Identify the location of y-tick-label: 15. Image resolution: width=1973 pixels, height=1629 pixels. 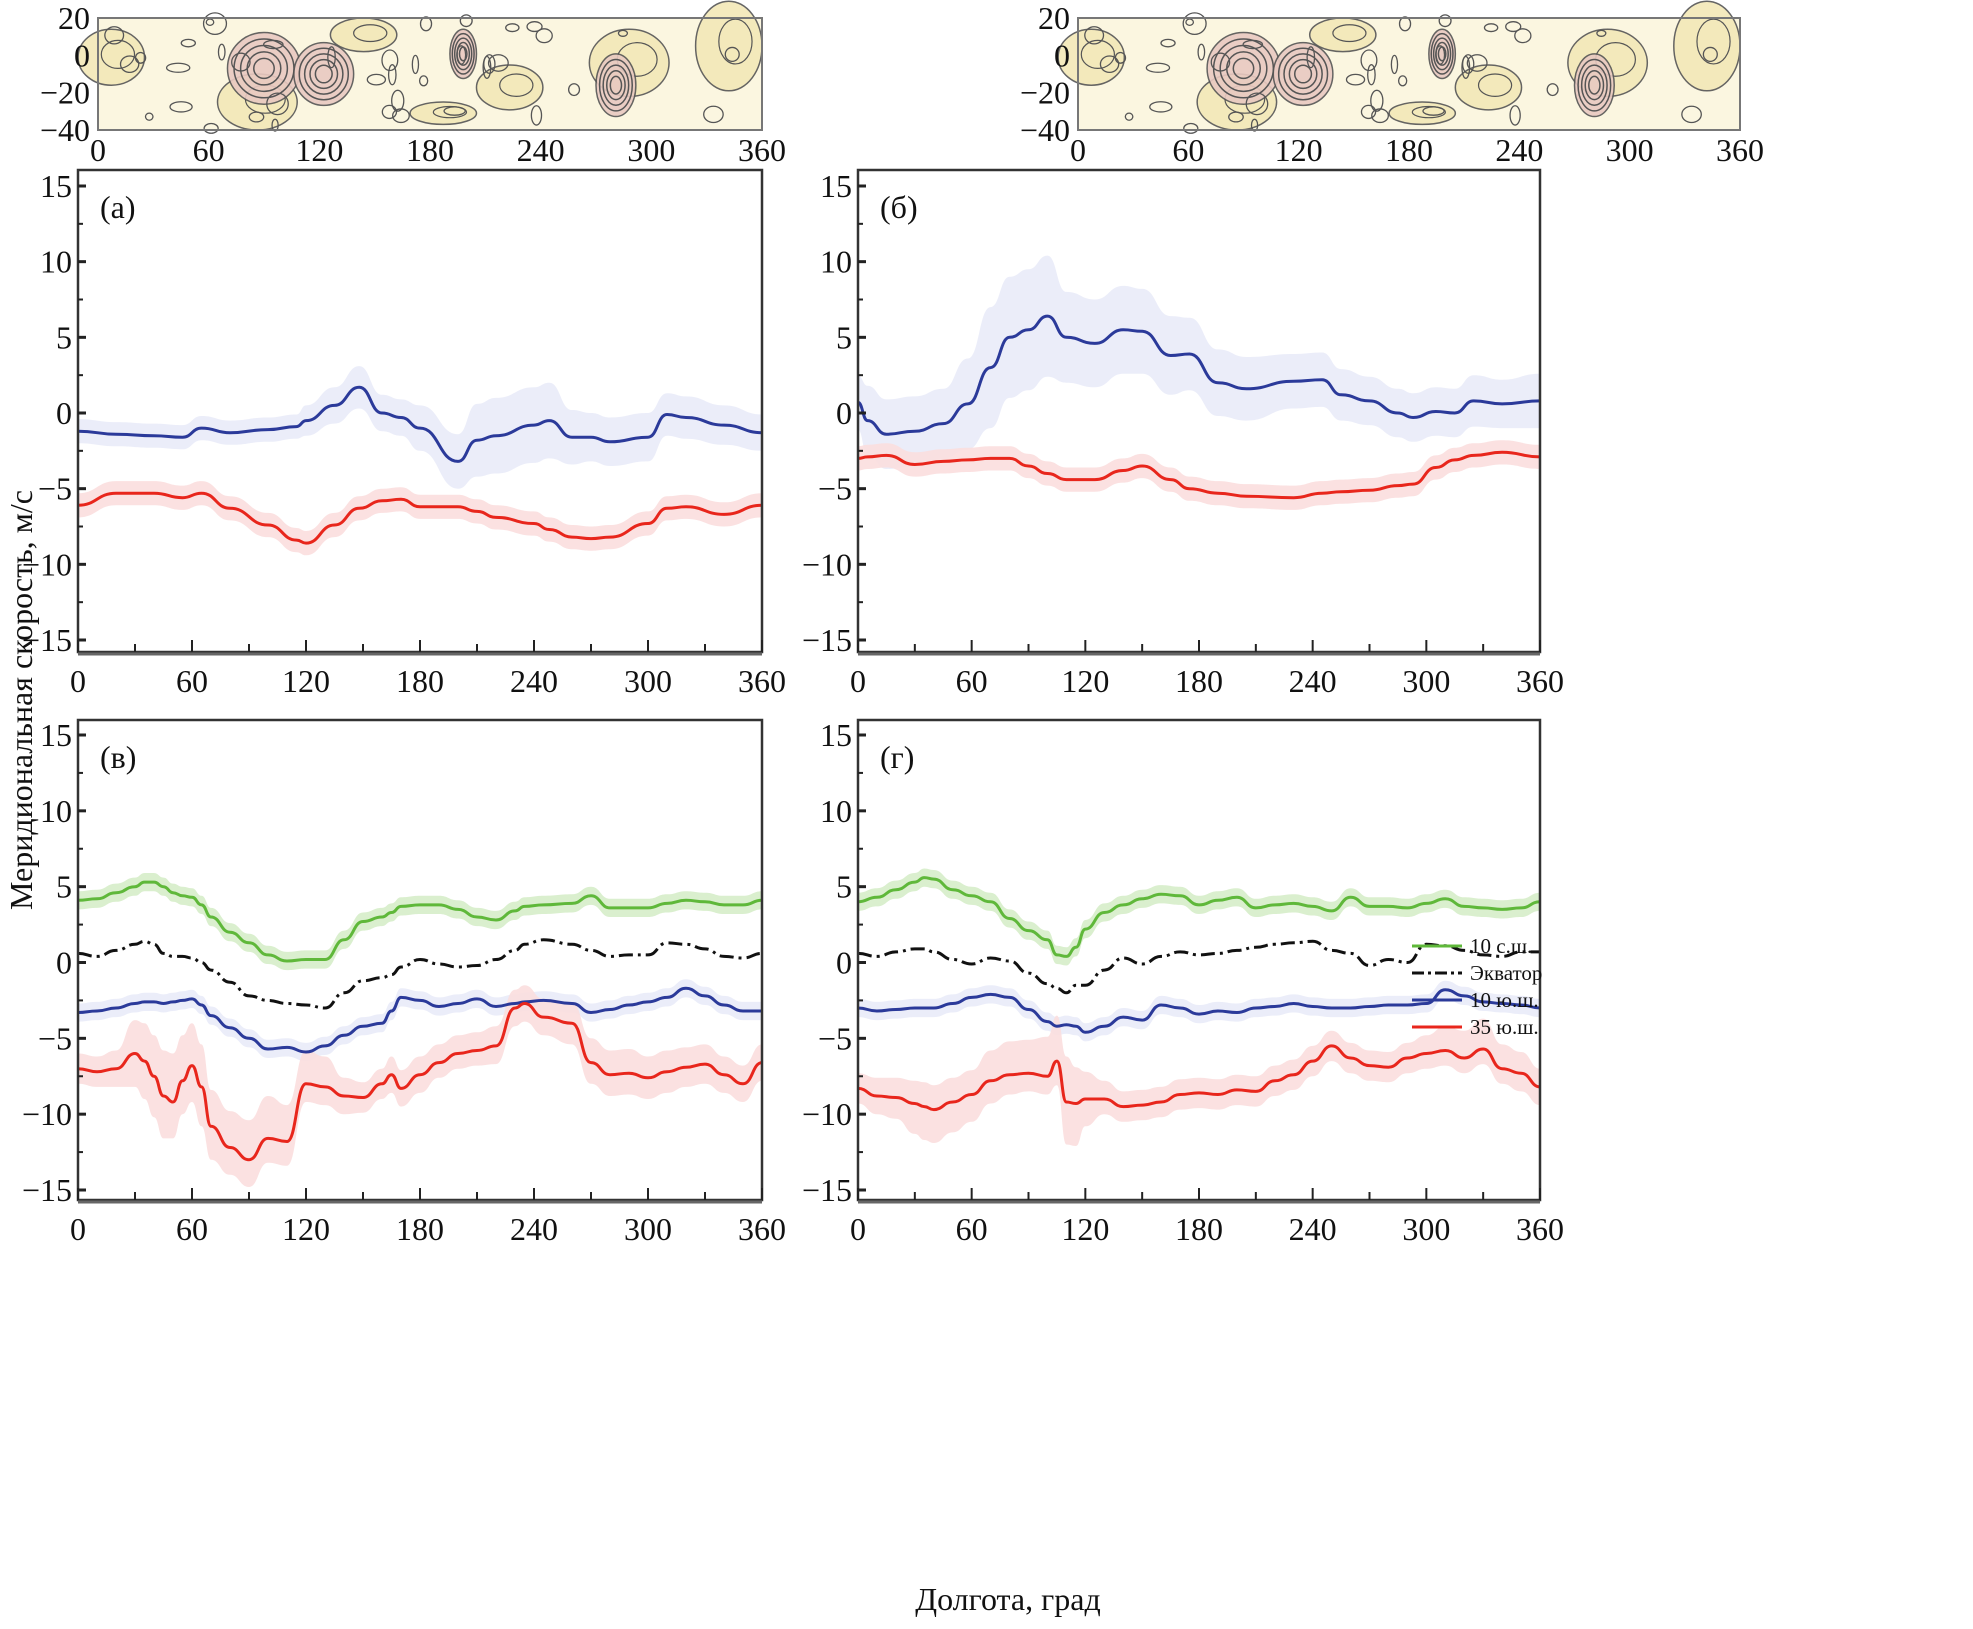
(56, 186).